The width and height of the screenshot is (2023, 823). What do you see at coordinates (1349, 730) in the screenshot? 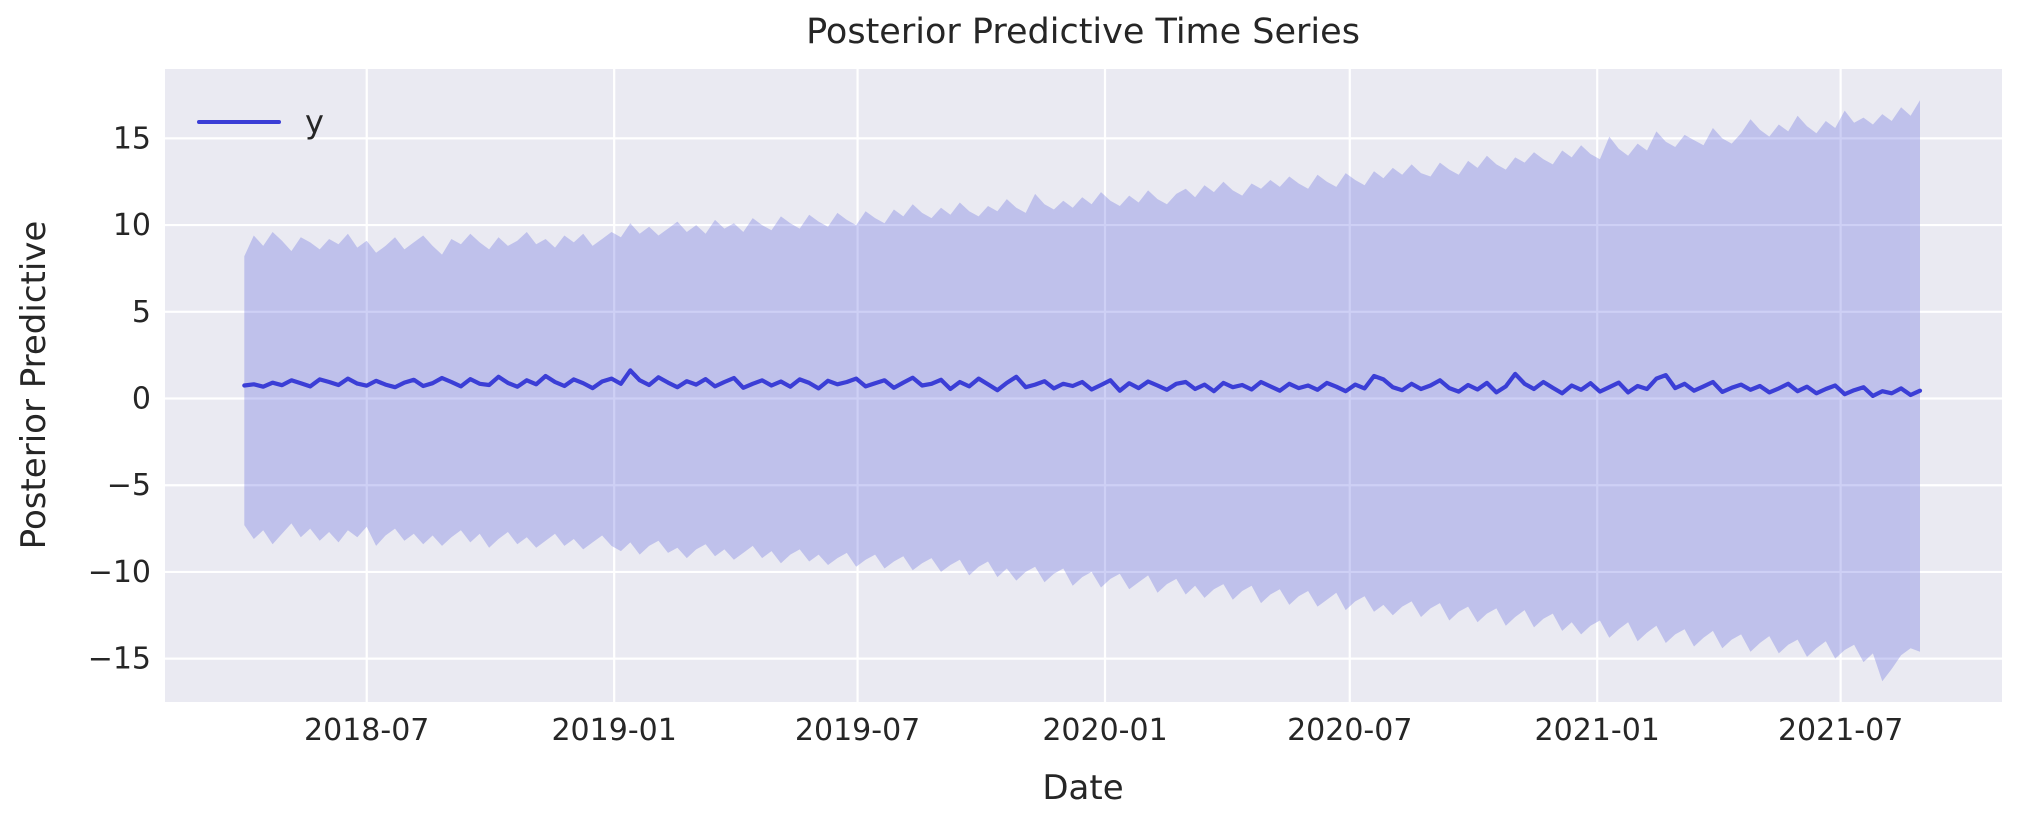
I see `x-tick-label: 2020-07` at bounding box center [1349, 730].